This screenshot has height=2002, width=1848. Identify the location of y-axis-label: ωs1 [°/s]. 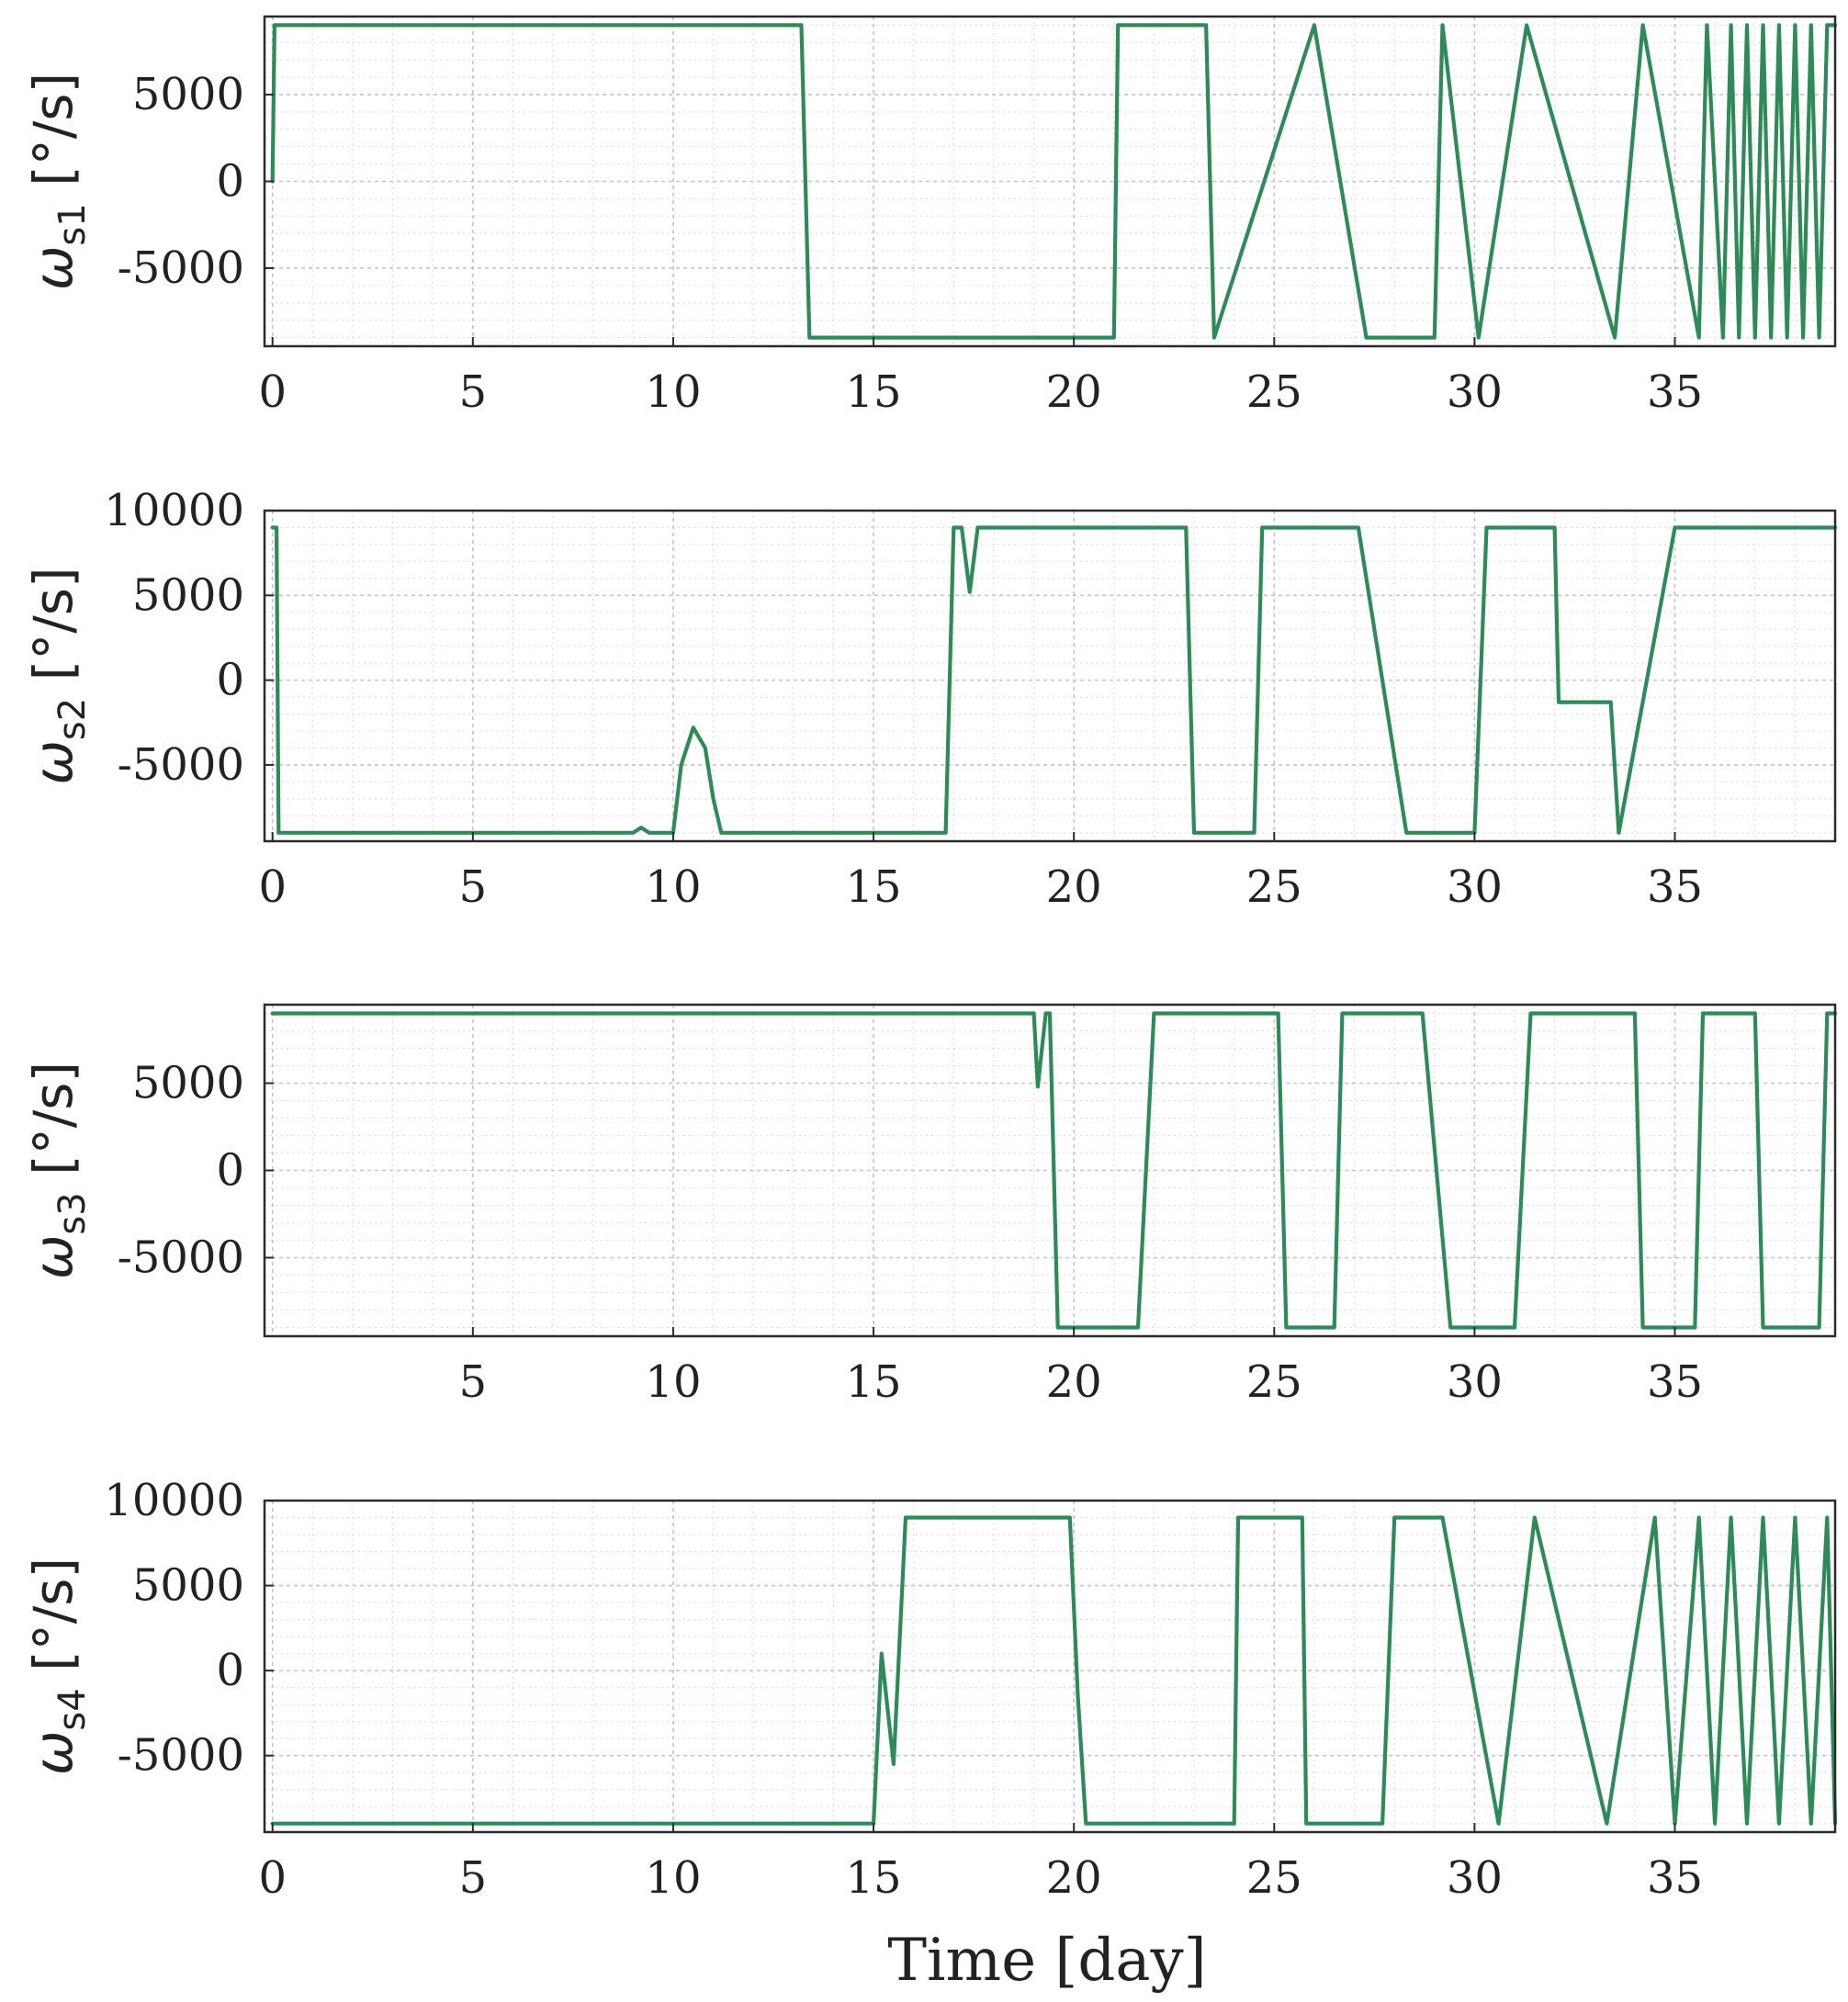
(58, 181).